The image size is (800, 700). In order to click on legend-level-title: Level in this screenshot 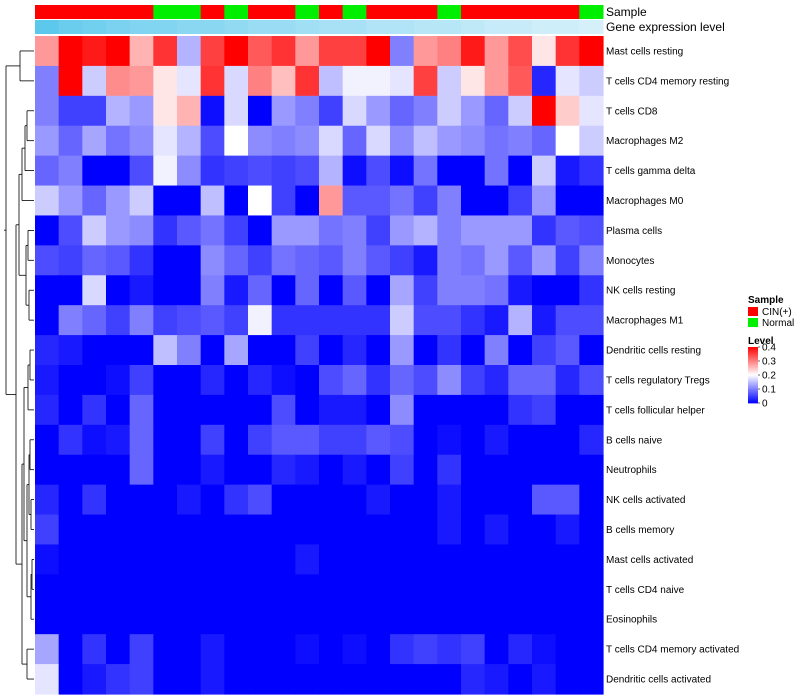, I will do `click(761, 341)`.